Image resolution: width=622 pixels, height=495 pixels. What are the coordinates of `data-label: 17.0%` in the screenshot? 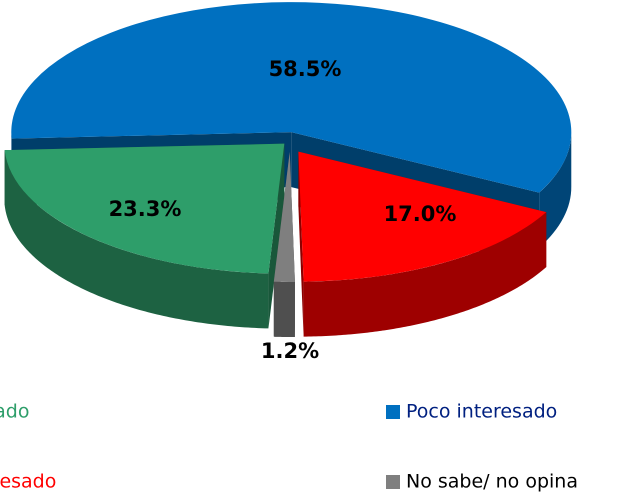 It's located at (420, 214).